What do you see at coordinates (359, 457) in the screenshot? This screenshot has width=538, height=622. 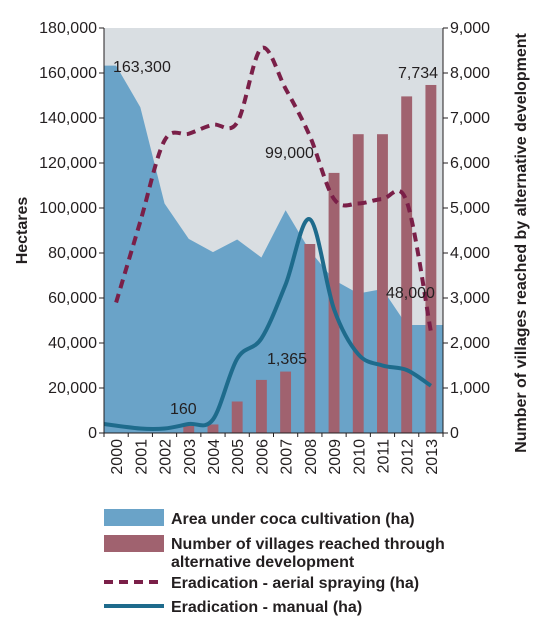 I see `x-tick-label: 2010` at bounding box center [359, 457].